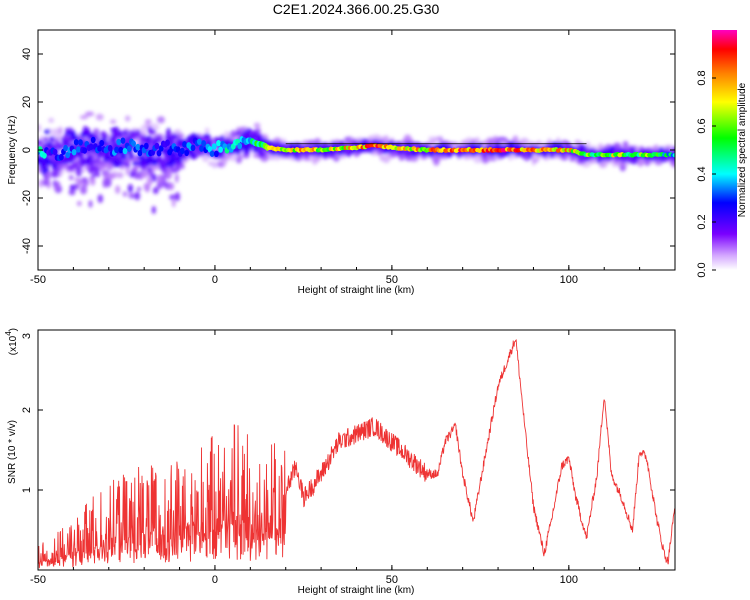 This screenshot has height=600, width=750. What do you see at coordinates (356, 290) in the screenshot?
I see `spectrogram-x-axis-label: Height of straight line (km)` at bounding box center [356, 290].